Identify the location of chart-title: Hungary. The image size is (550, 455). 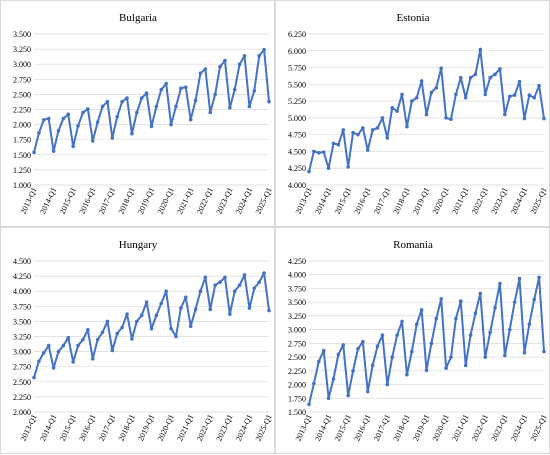
(138, 245).